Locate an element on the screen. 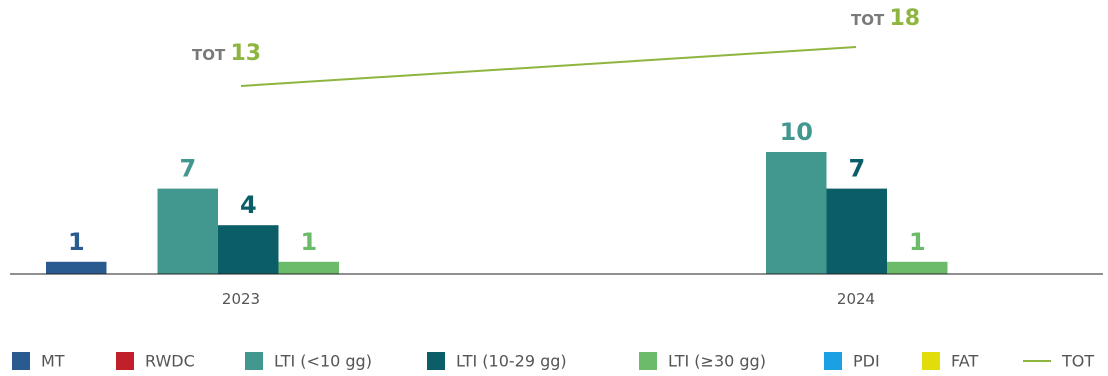 The image size is (1108, 376). tot-label-2023: TOT 13 is located at coordinates (226, 53).